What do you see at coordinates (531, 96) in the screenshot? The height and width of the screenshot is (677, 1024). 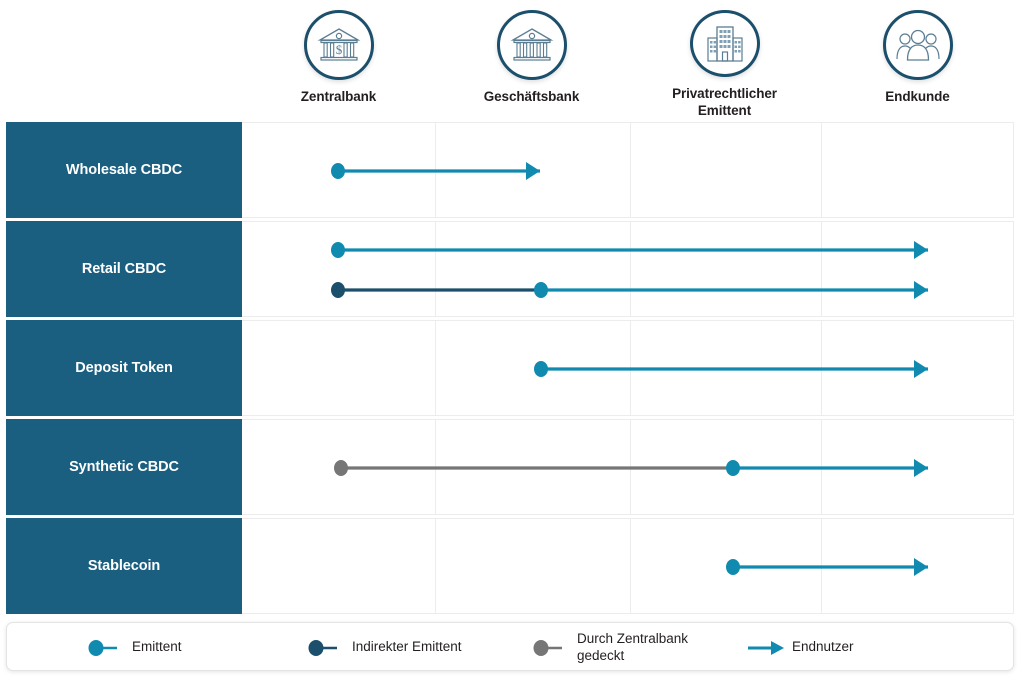 I see `actor-label: Geschäftsbank` at bounding box center [531, 96].